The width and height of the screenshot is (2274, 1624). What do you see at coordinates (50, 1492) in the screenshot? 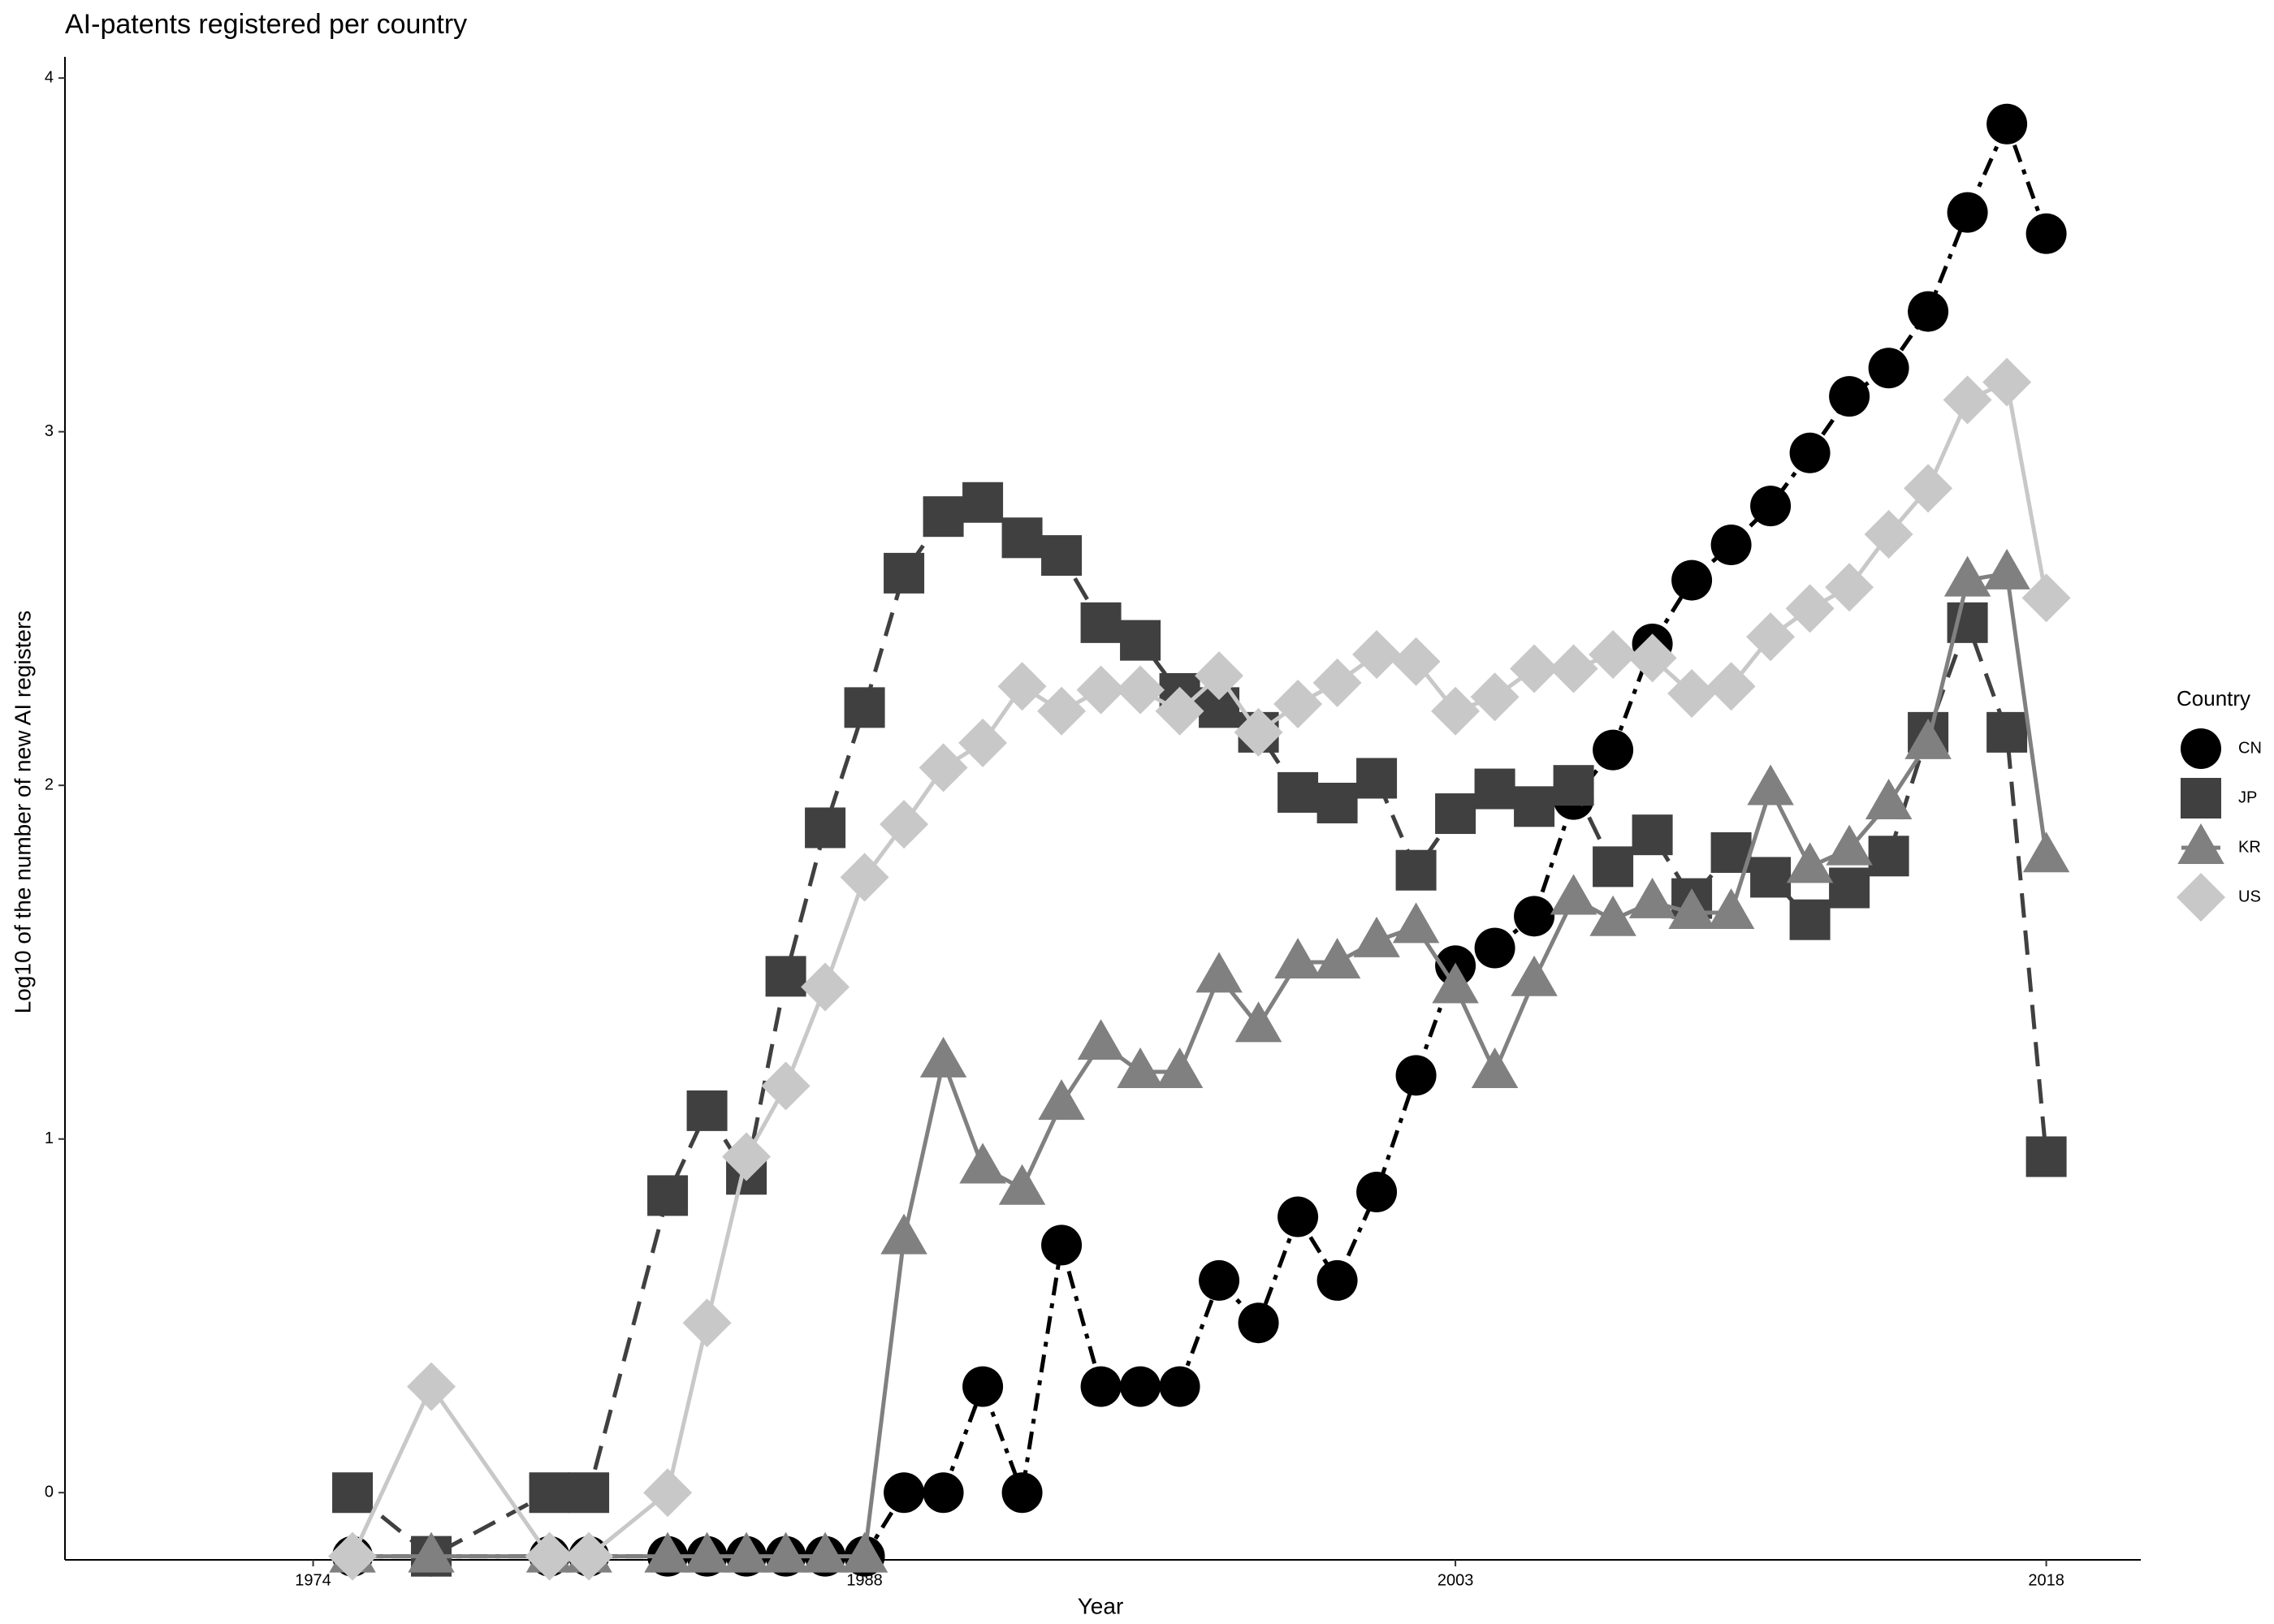
I see `y-tick-label: 0` at bounding box center [50, 1492].